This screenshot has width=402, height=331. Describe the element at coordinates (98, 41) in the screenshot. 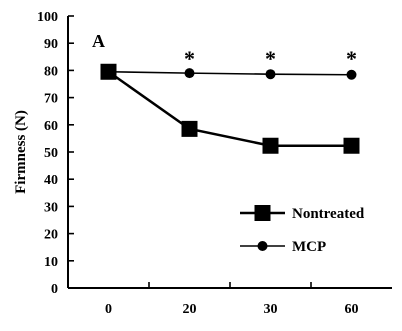

I see `panel-label: A` at that location.